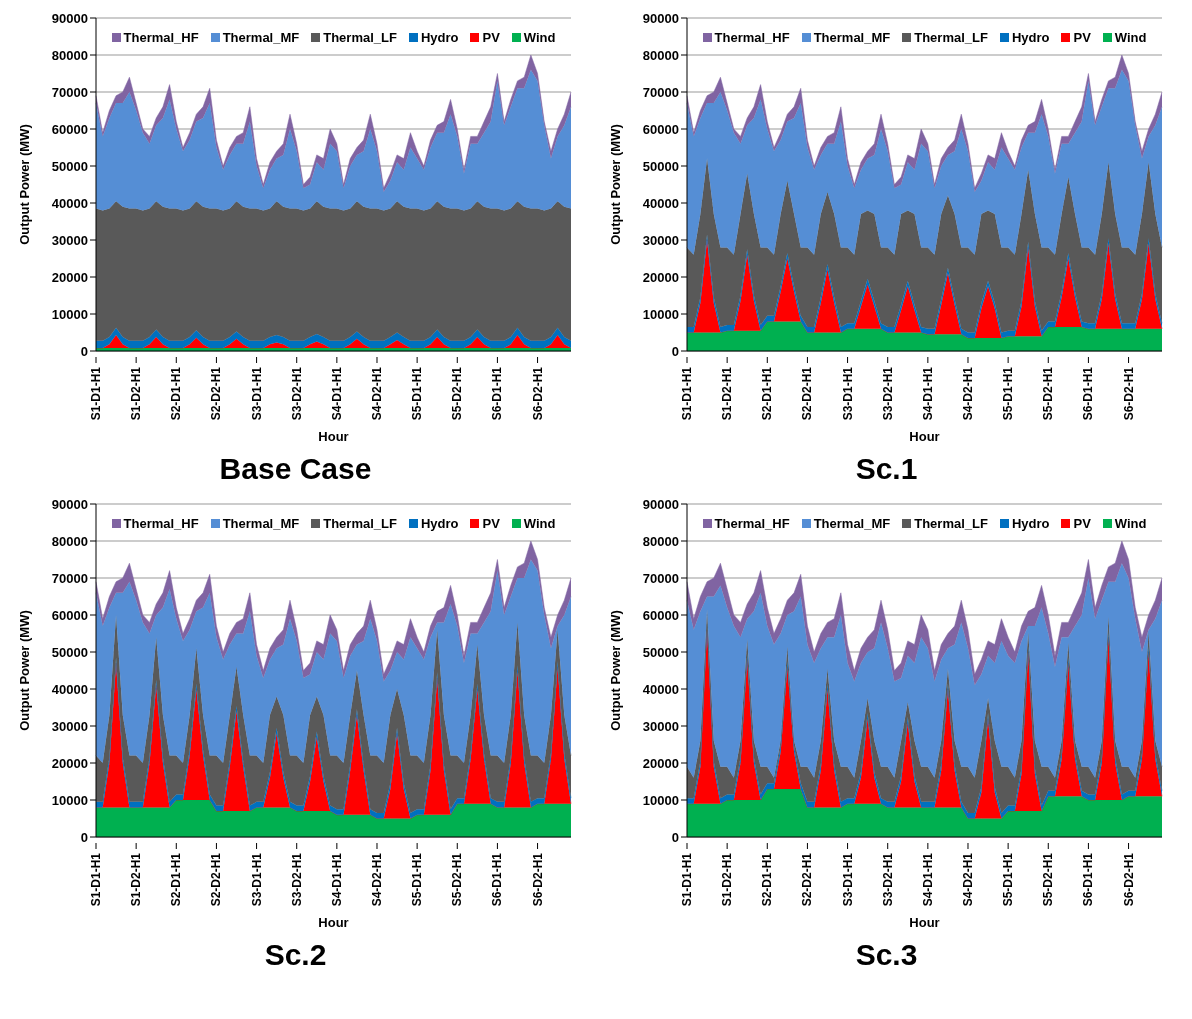 This screenshot has height=1019, width=1192. I want to click on text: Sc.1, so click(886, 469).